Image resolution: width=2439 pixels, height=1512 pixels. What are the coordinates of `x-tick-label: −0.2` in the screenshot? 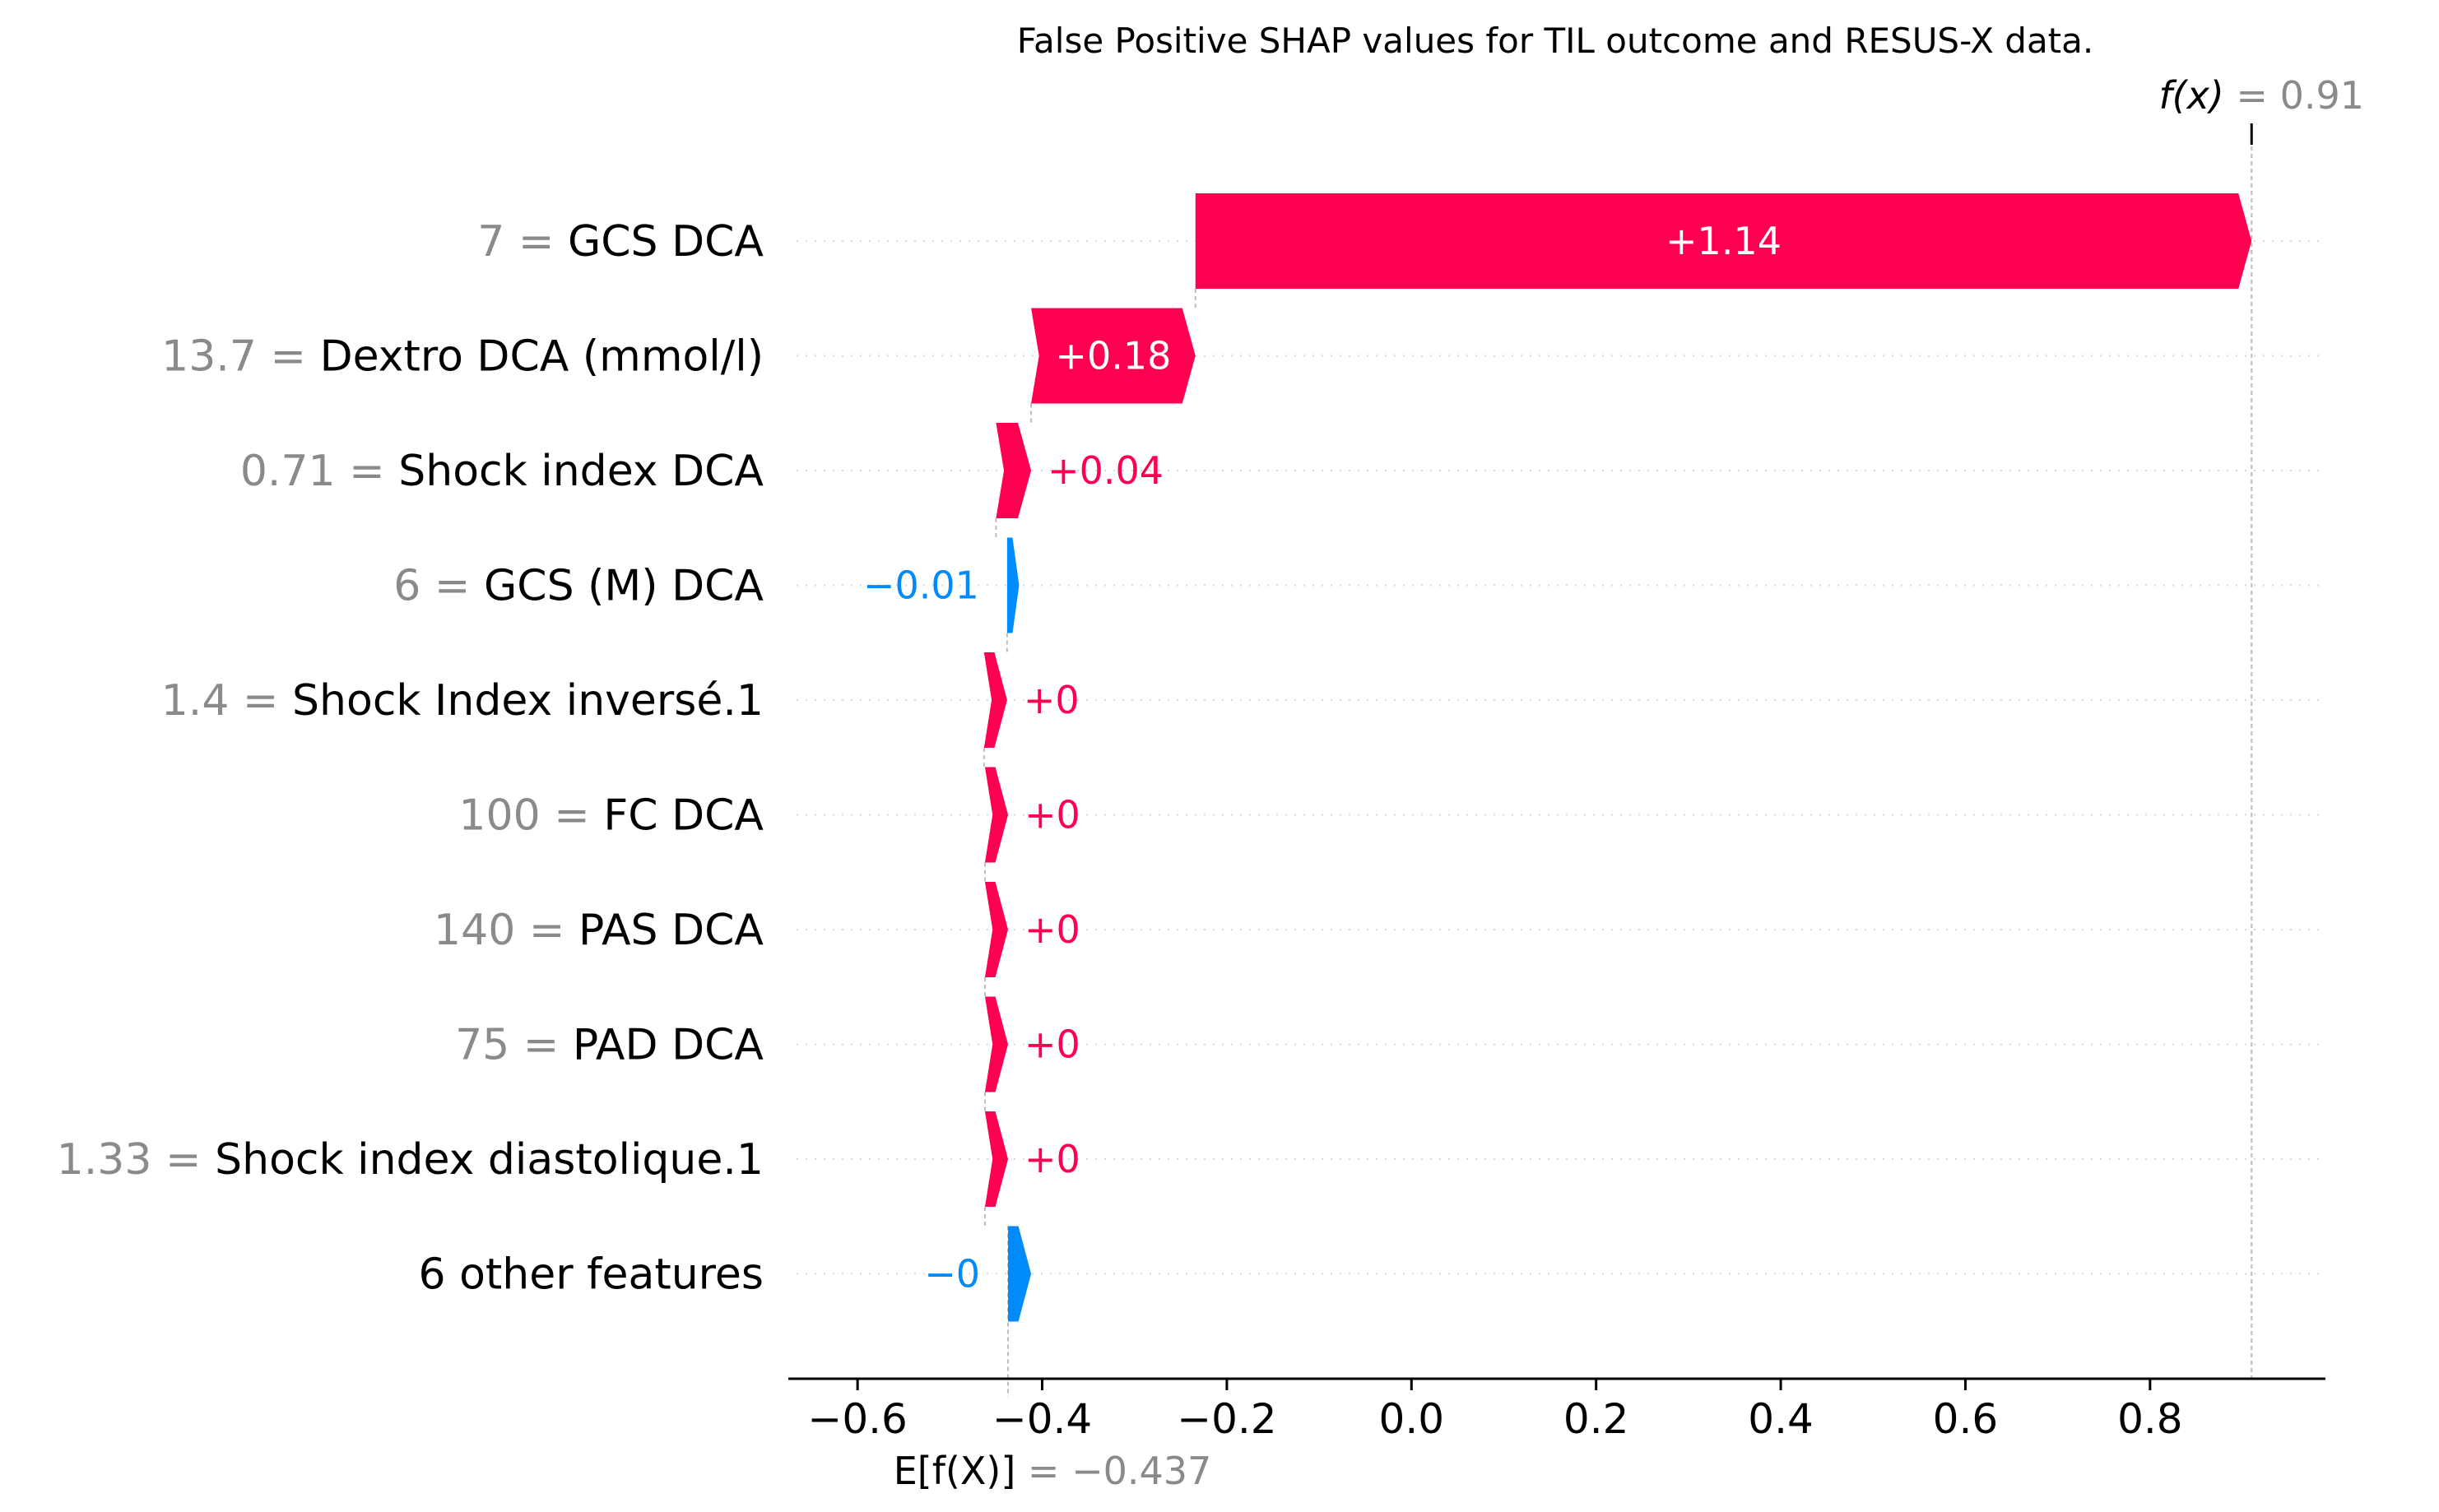 It's located at (1226, 1419).